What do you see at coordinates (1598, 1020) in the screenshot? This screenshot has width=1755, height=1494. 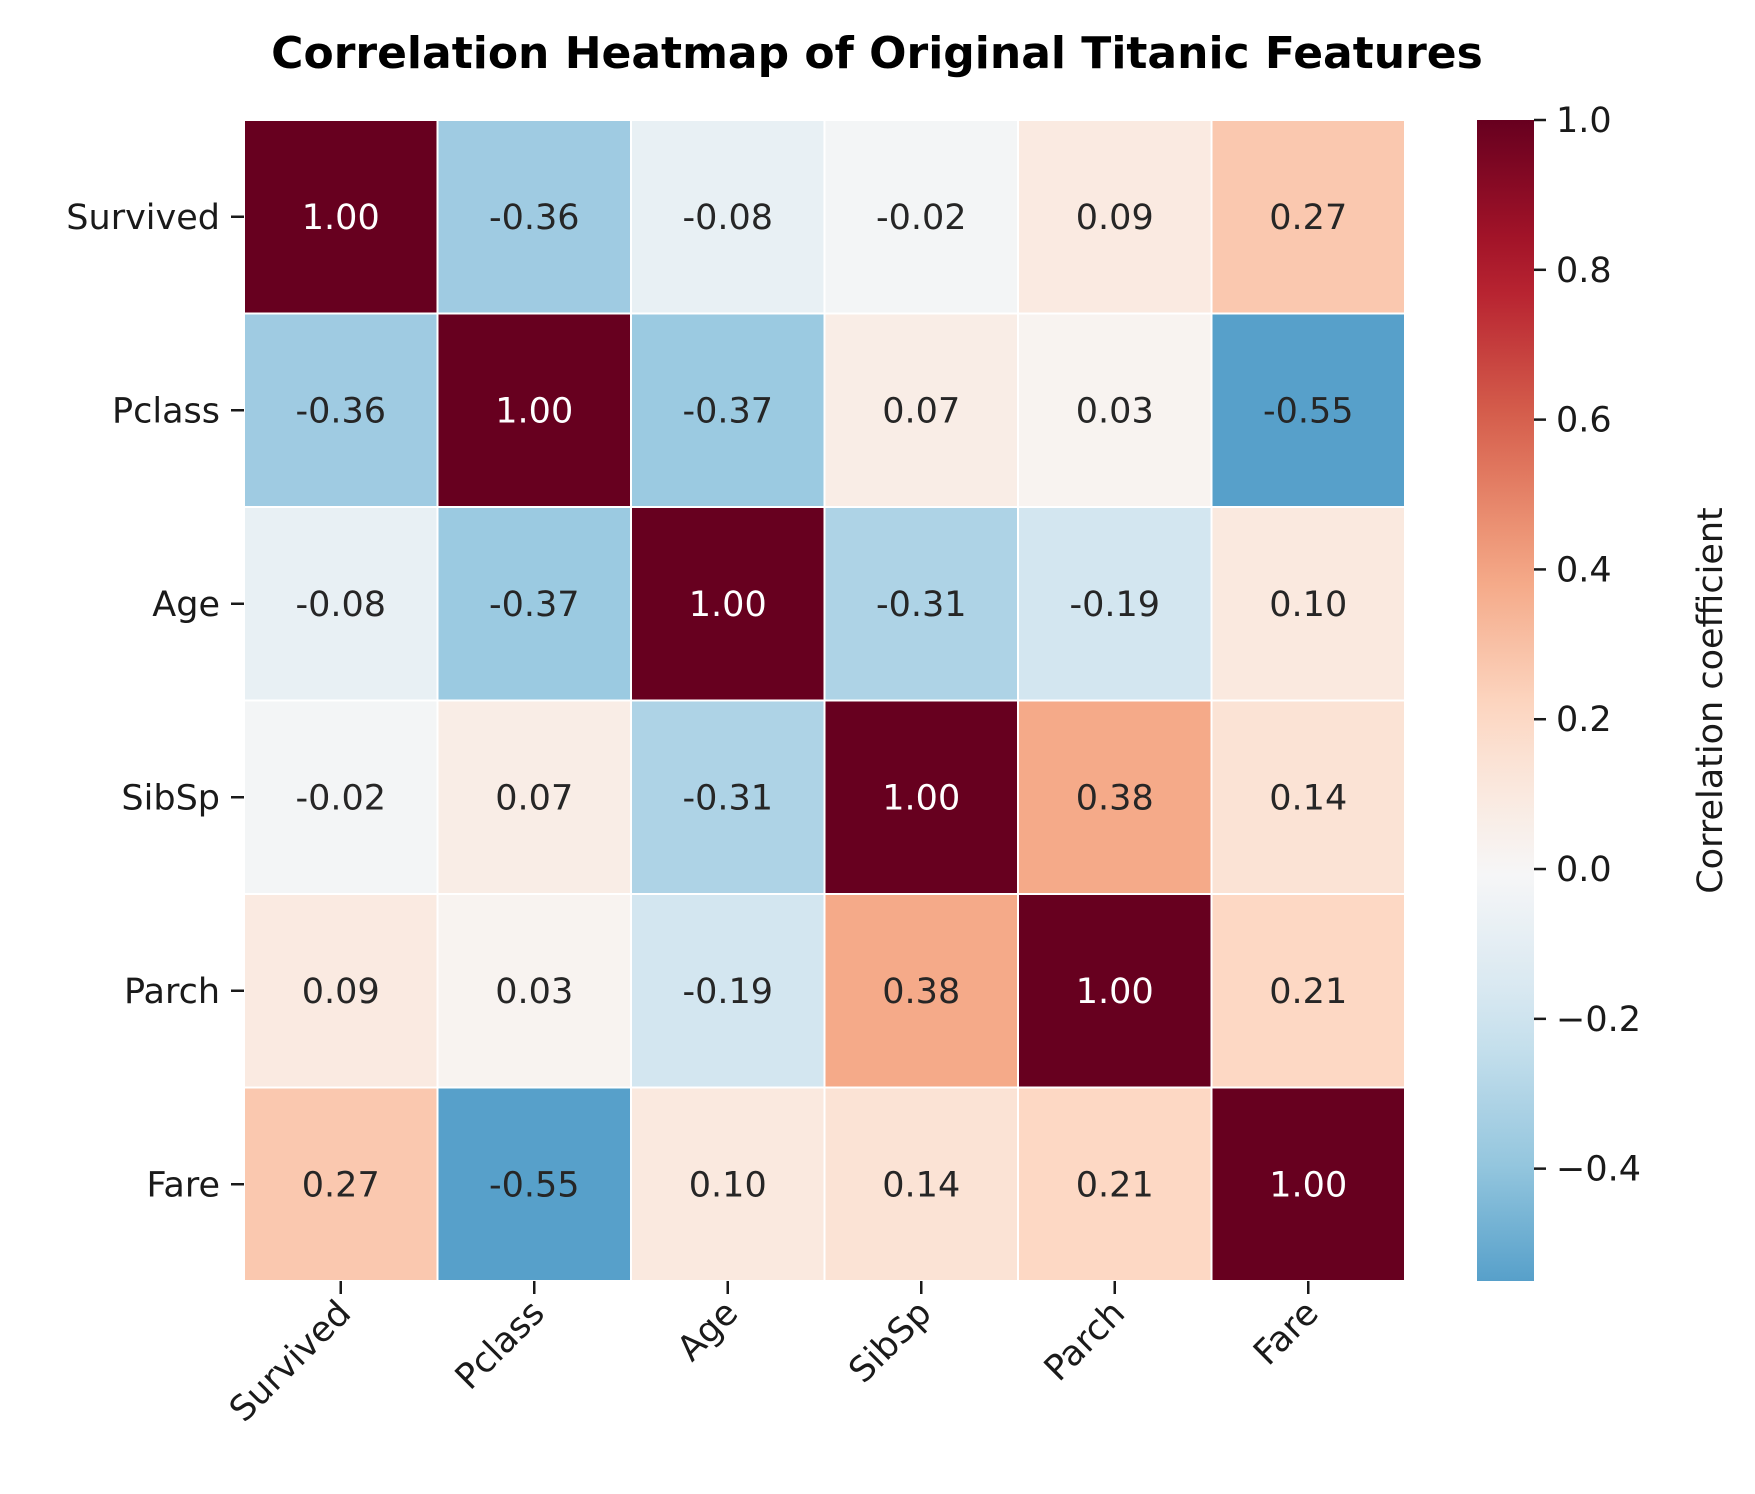 I see `colorbar-tick-label: −0.2` at bounding box center [1598, 1020].